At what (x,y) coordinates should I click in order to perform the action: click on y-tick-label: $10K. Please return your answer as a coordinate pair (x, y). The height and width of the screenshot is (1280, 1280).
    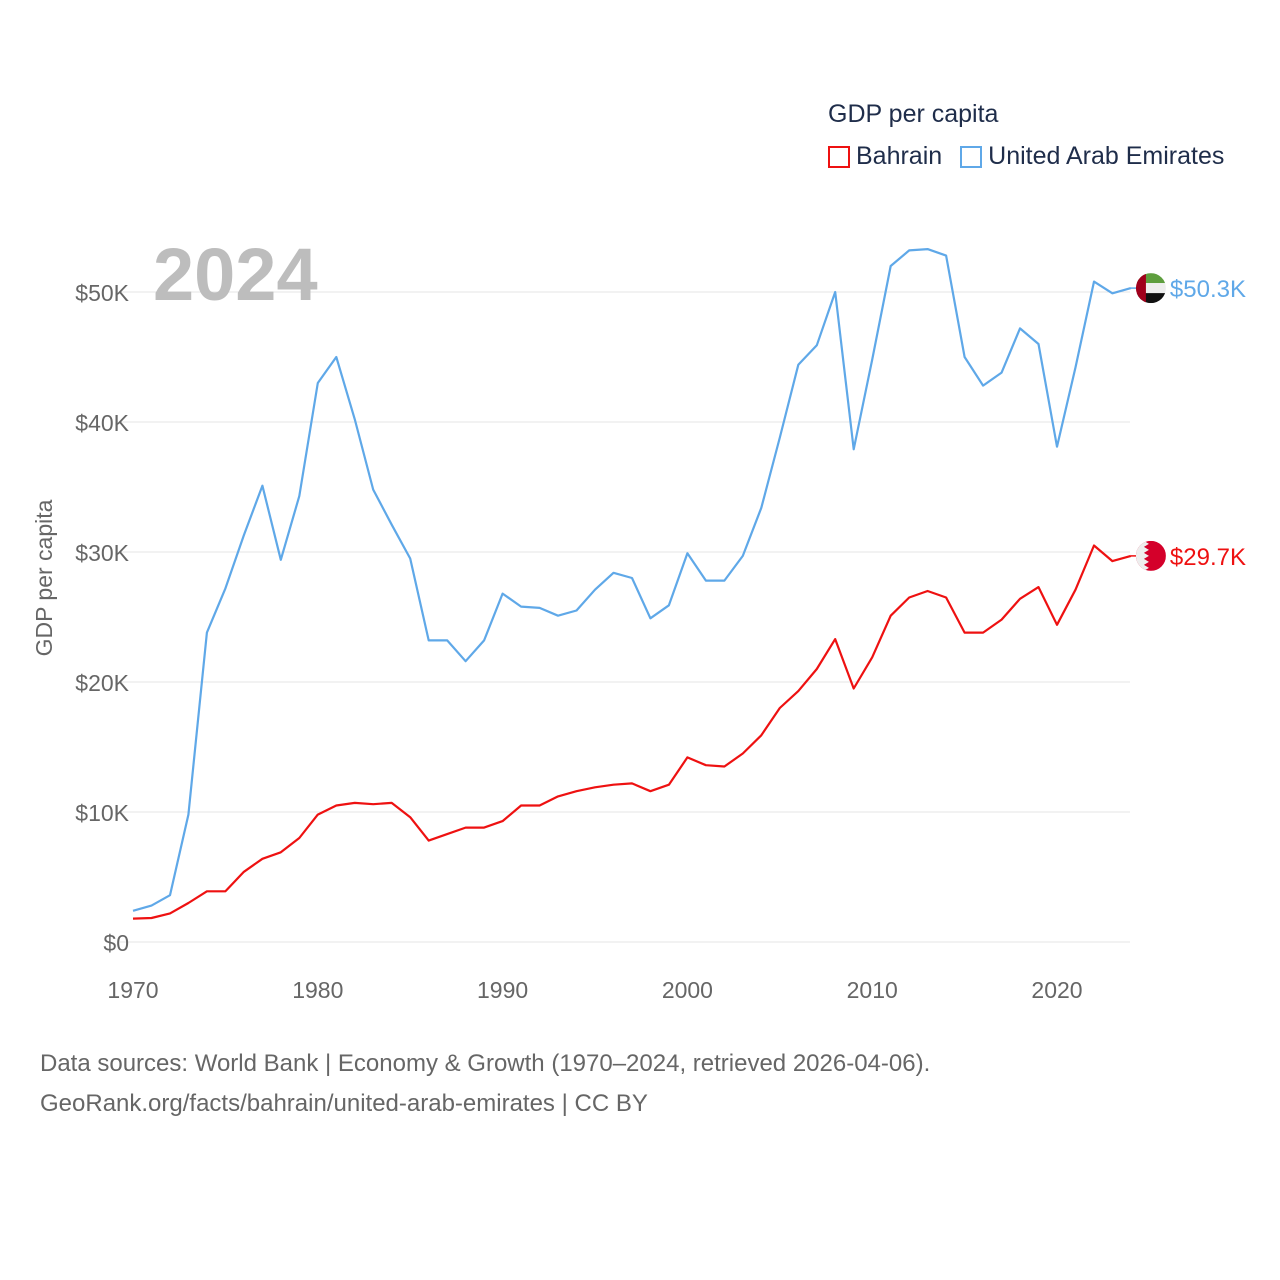
    Looking at the image, I should click on (102, 813).